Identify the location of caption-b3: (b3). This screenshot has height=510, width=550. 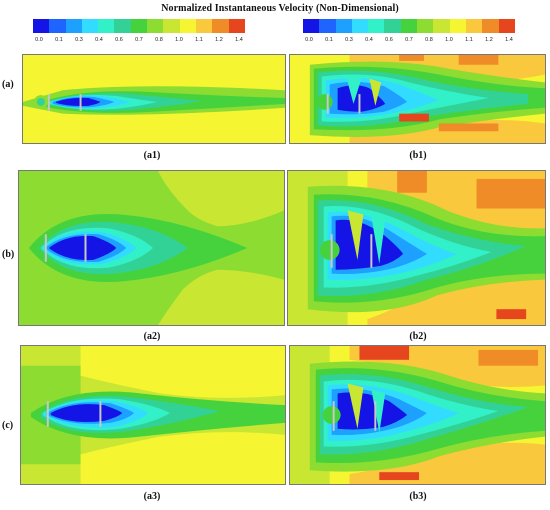
(418, 496).